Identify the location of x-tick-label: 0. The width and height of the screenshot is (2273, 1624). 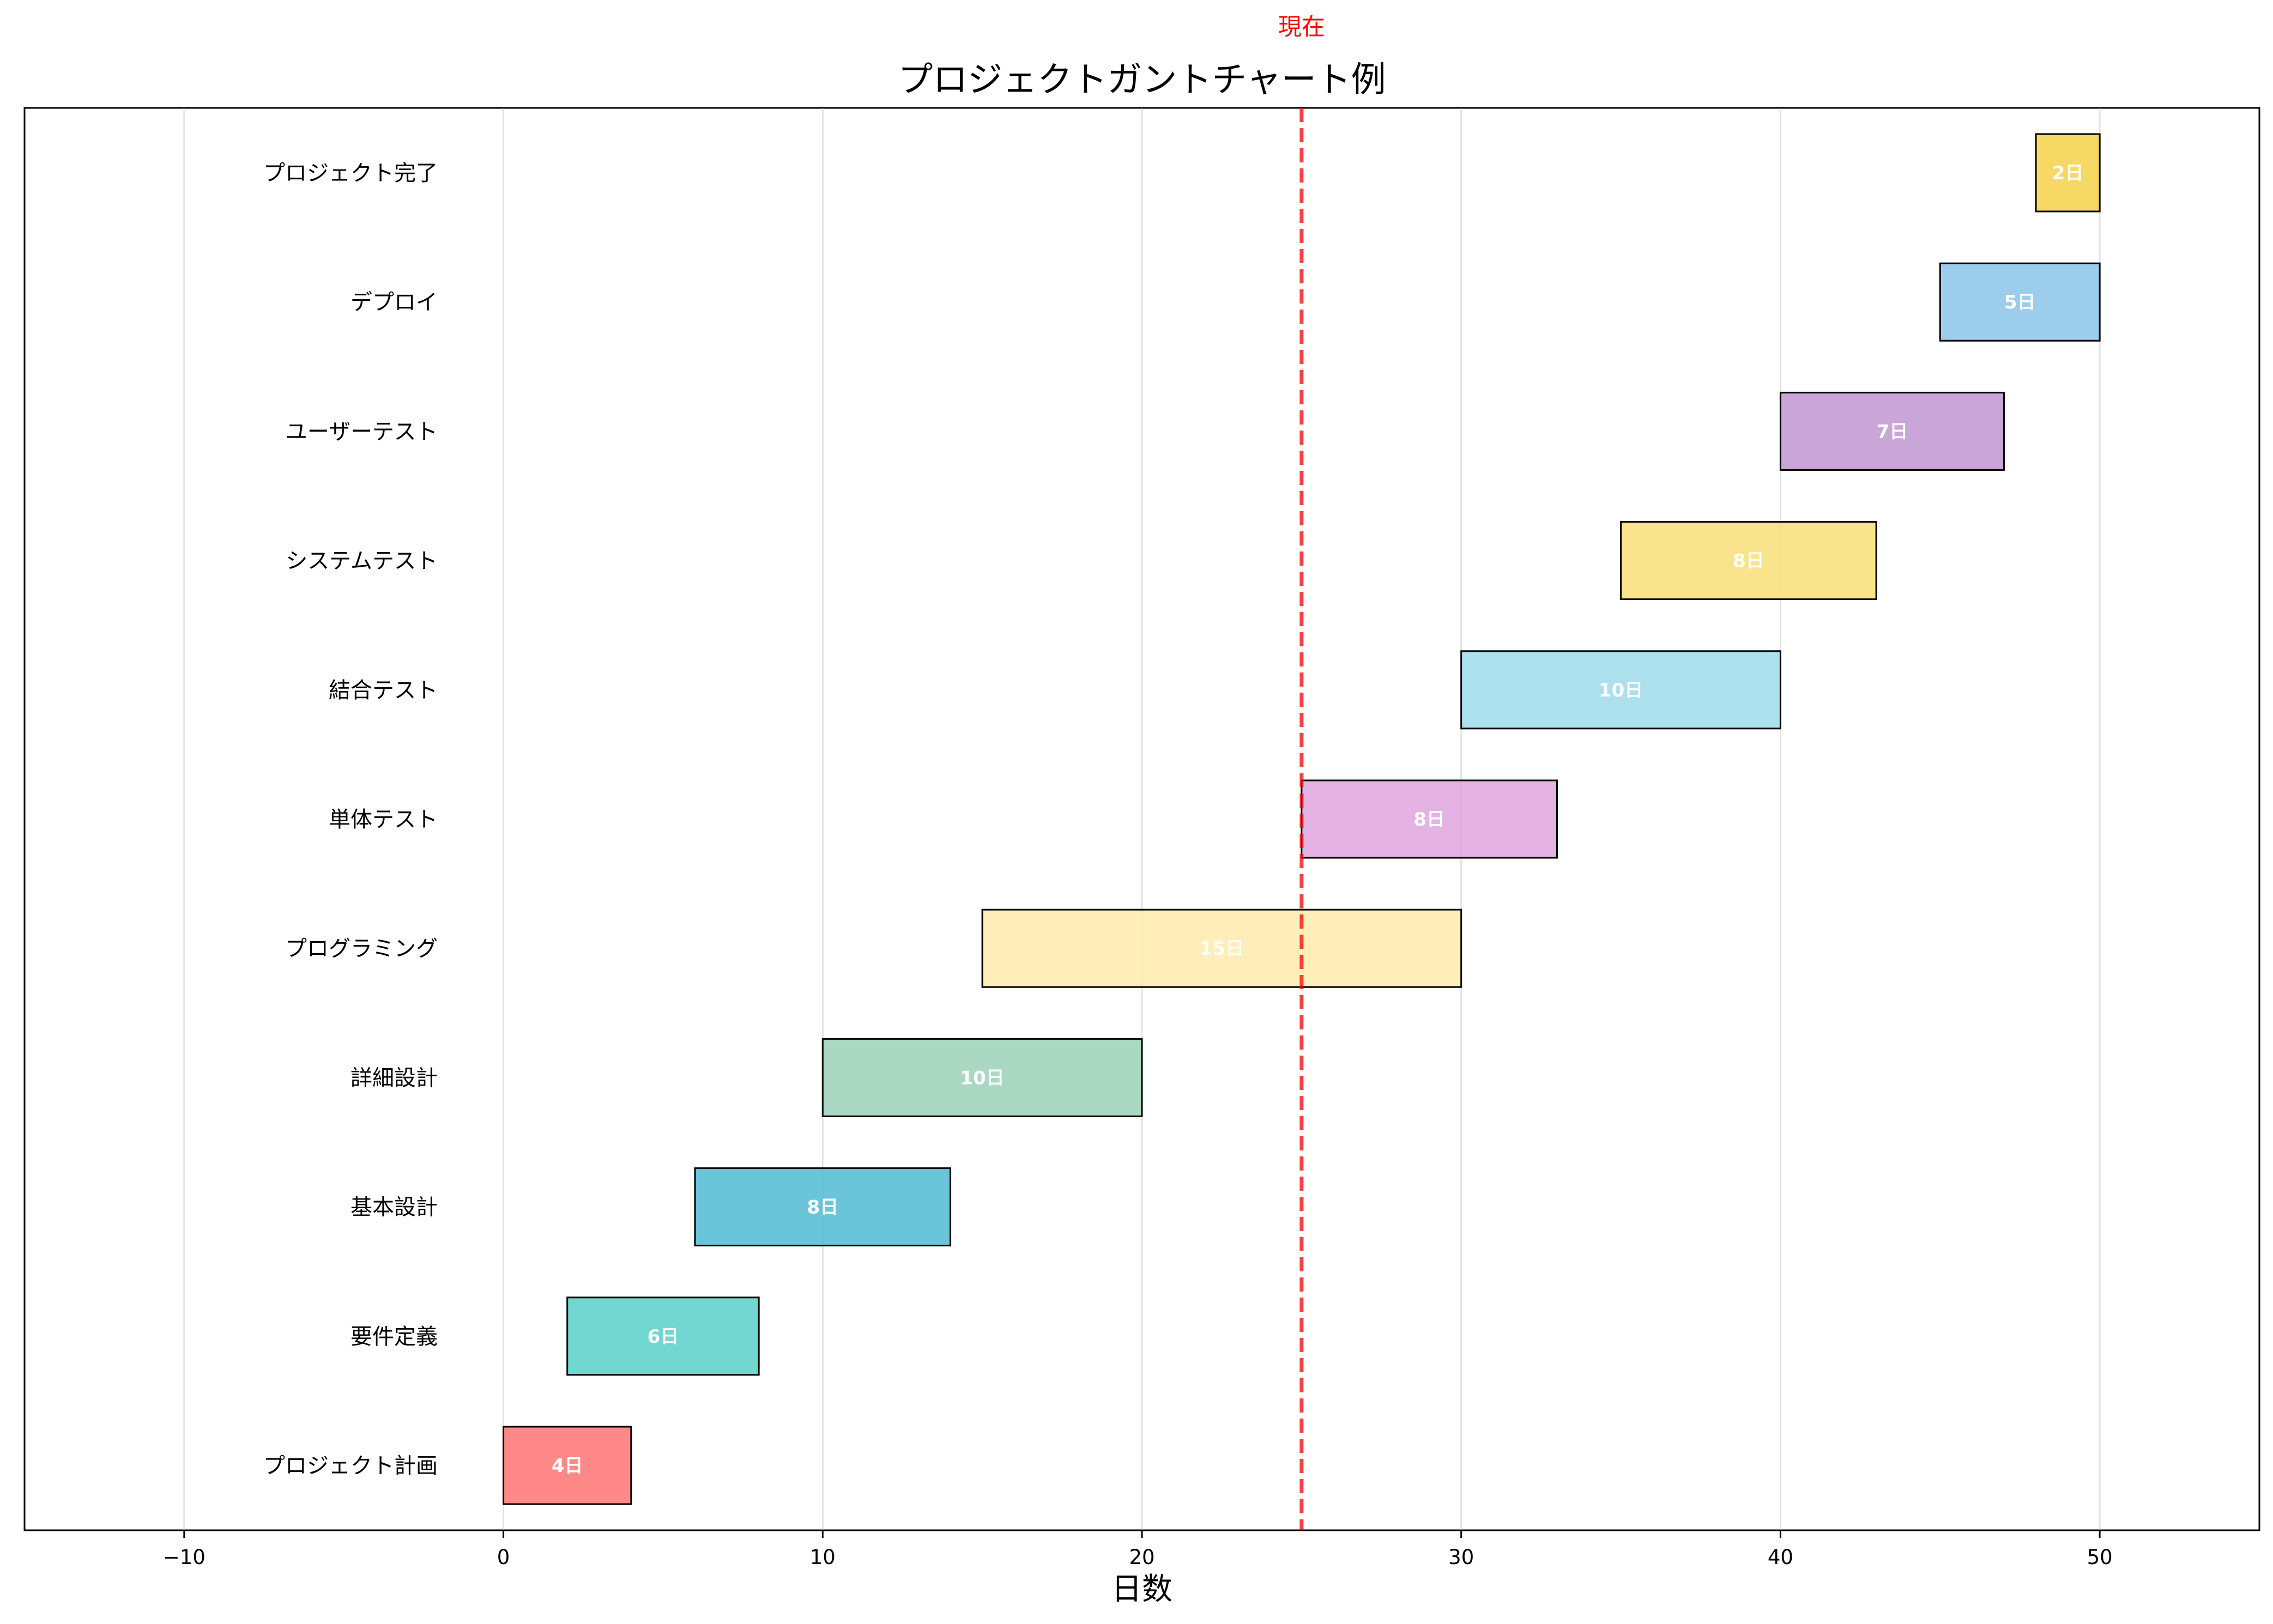
(503, 1557).